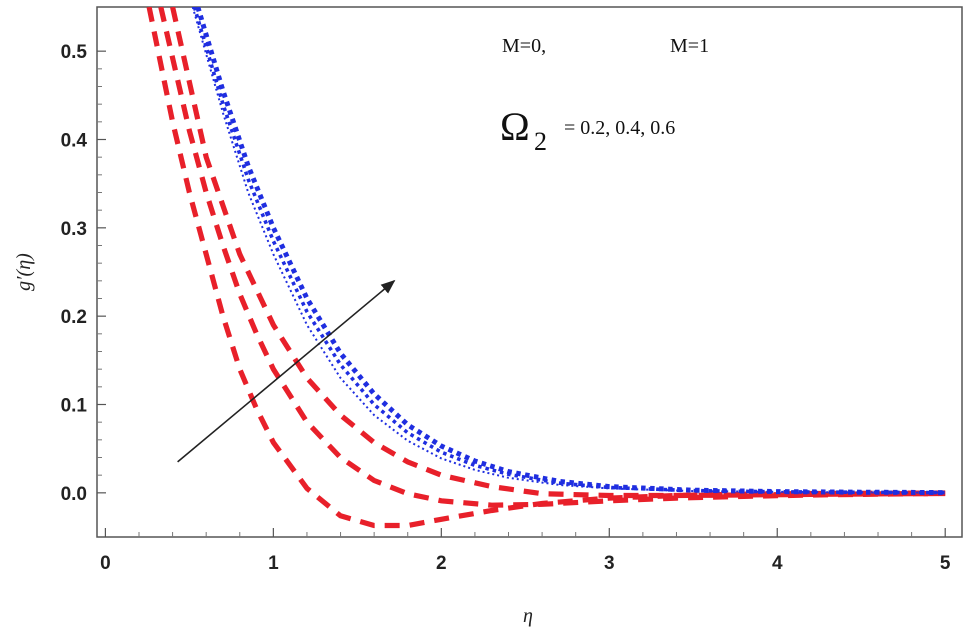 This screenshot has height=634, width=967. I want to click on omega-subscript: 2, so click(540, 141).